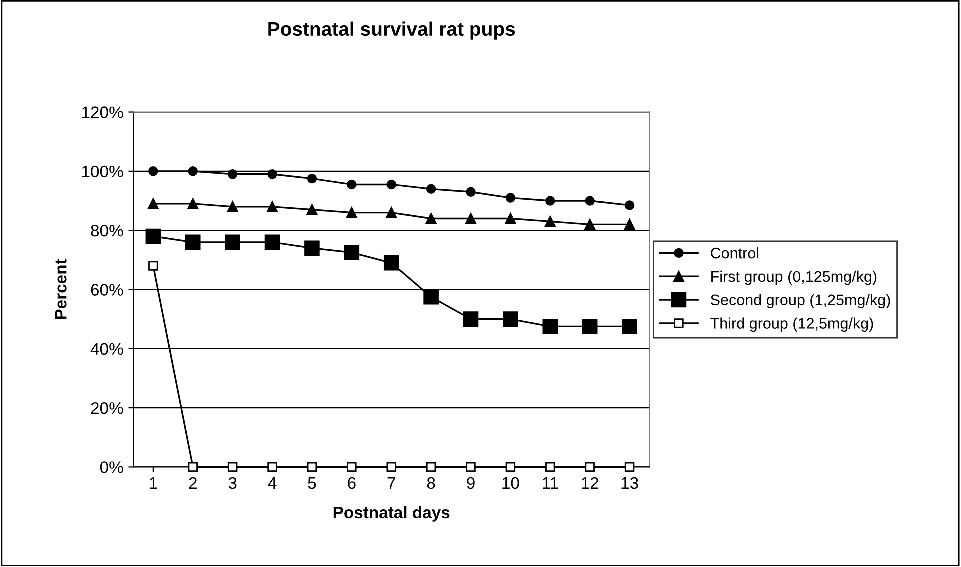  Describe the element at coordinates (511, 483) in the screenshot. I see `x-tick-label: 10` at that location.